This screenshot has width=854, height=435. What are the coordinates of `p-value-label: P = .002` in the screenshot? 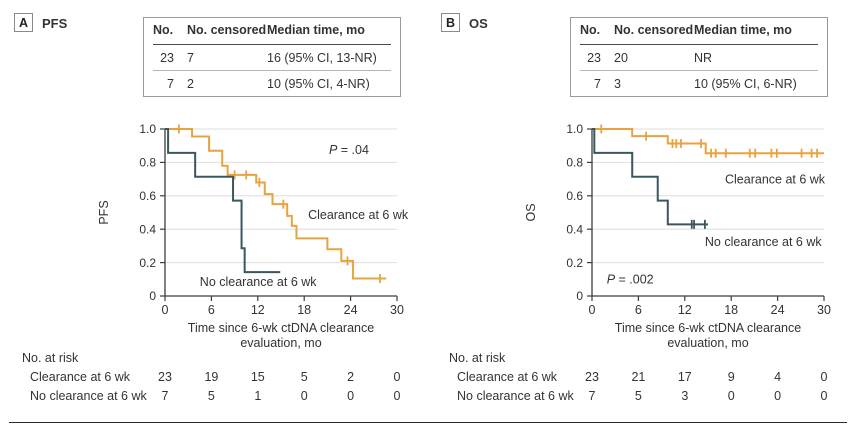 It's located at (630, 279).